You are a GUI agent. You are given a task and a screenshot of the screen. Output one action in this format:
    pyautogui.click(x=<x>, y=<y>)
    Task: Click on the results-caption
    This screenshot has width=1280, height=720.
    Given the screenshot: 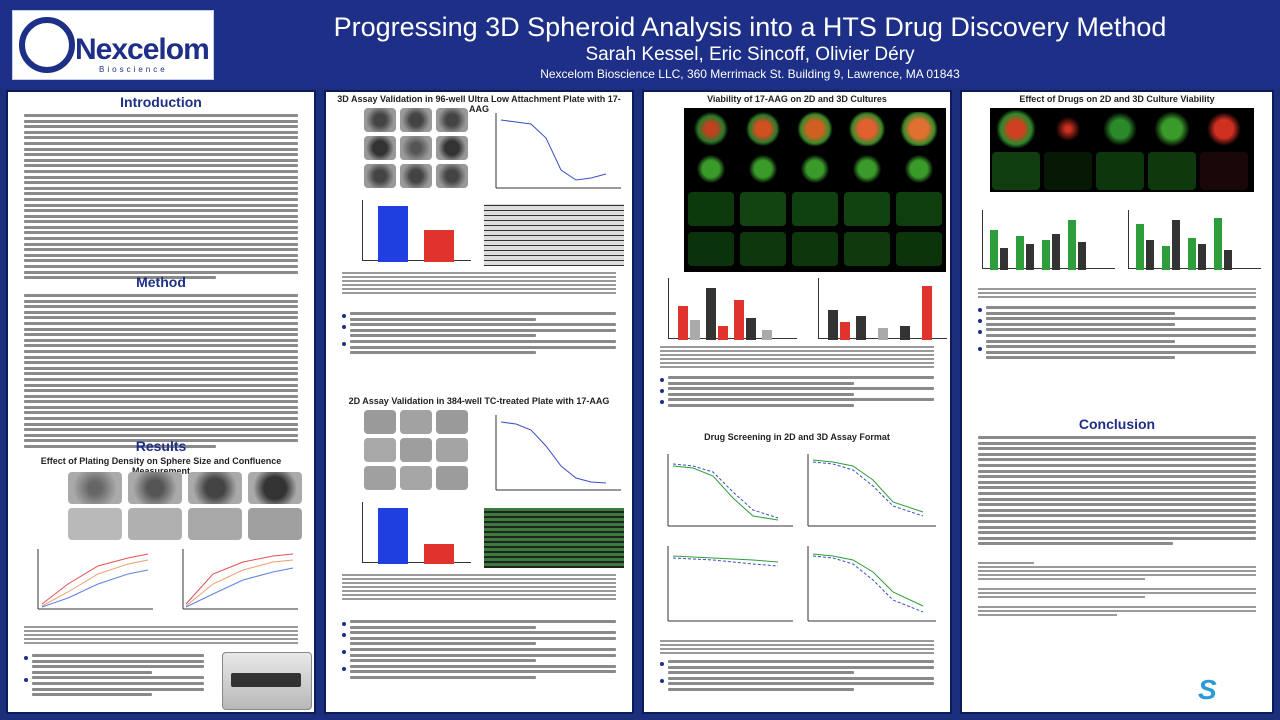 What is the action you would take?
    pyautogui.click(x=161, y=636)
    